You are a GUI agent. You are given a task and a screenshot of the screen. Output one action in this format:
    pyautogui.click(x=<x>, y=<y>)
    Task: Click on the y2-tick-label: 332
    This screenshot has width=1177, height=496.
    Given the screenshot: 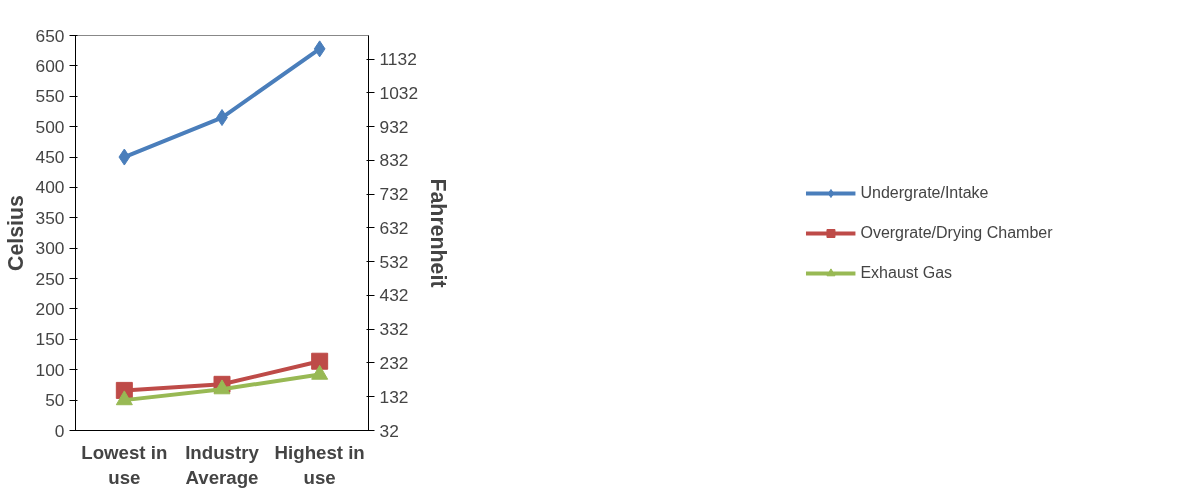 What is the action you would take?
    pyautogui.click(x=394, y=329)
    